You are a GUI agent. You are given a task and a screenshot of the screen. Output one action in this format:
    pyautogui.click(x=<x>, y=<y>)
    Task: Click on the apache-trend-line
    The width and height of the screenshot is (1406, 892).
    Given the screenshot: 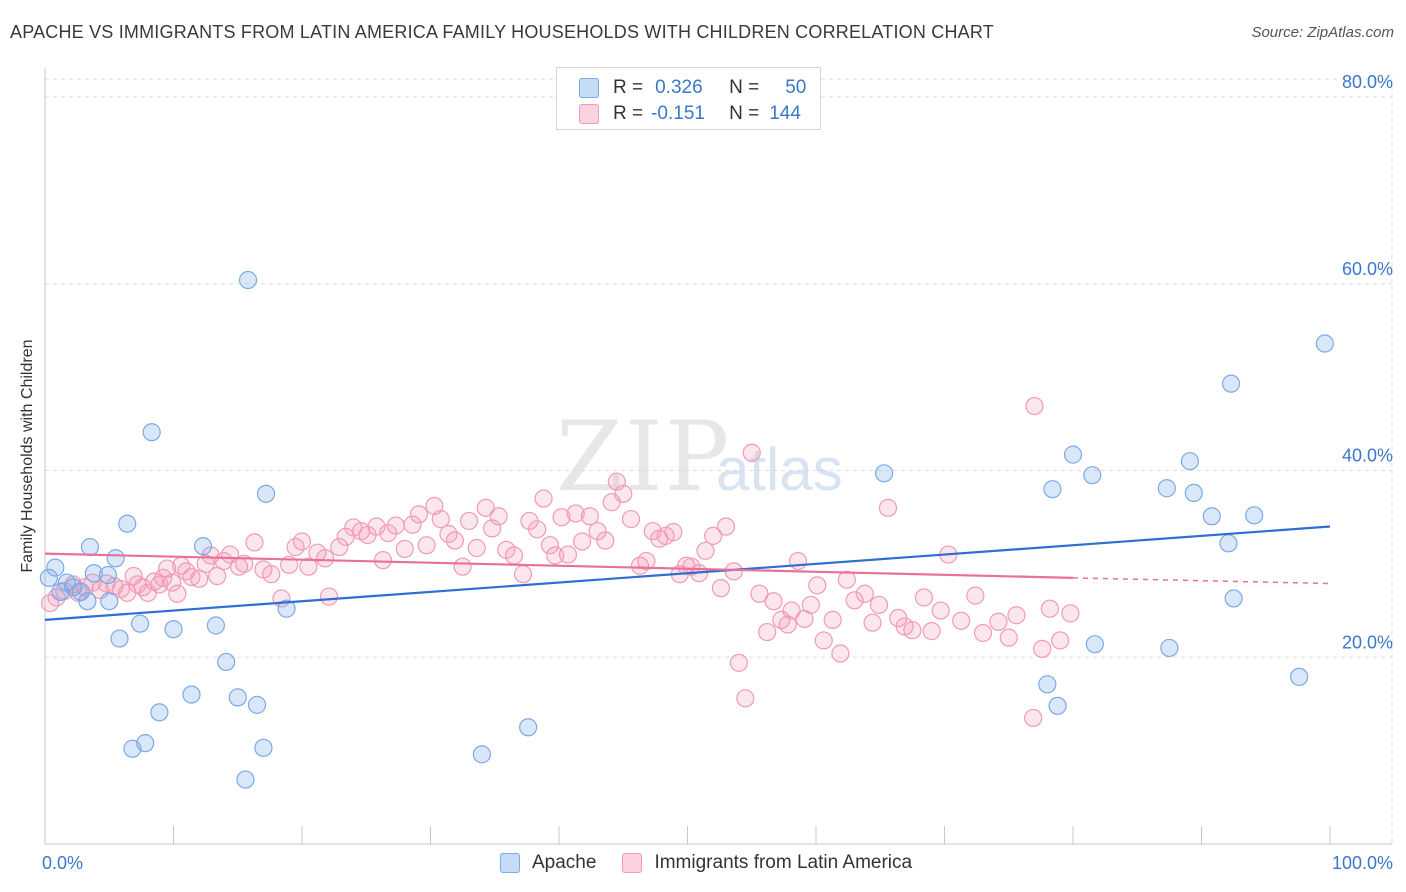 What is the action you would take?
    pyautogui.click(x=687, y=573)
    